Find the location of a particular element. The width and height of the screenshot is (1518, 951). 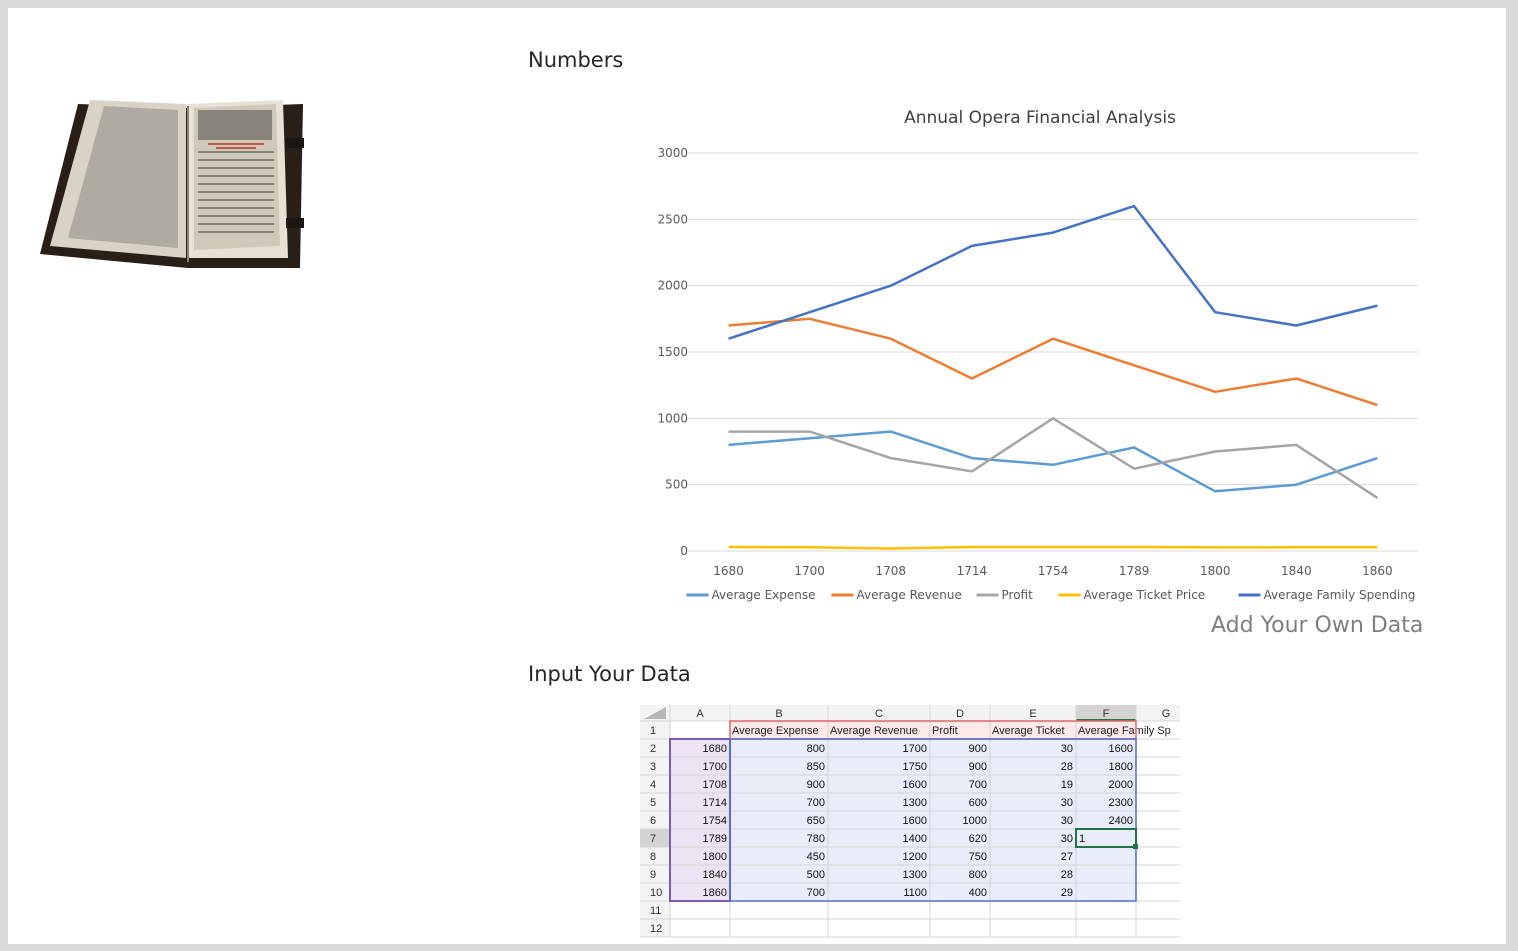

numbers-heading: Numbers is located at coordinates (576, 60).